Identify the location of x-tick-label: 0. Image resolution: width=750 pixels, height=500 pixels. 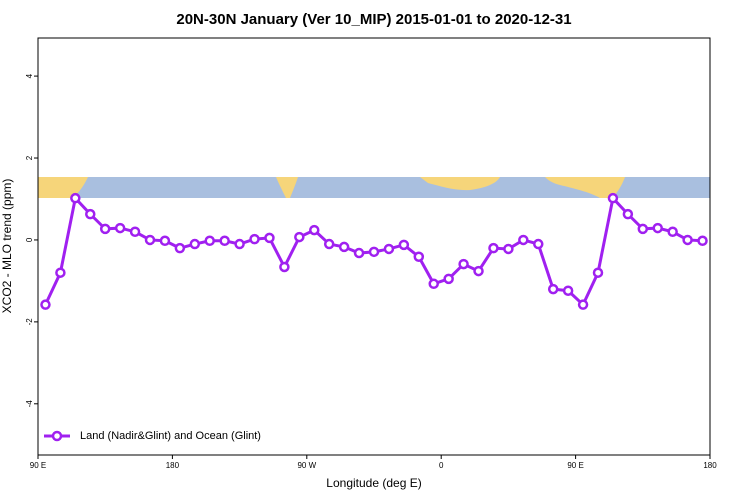
(441, 465).